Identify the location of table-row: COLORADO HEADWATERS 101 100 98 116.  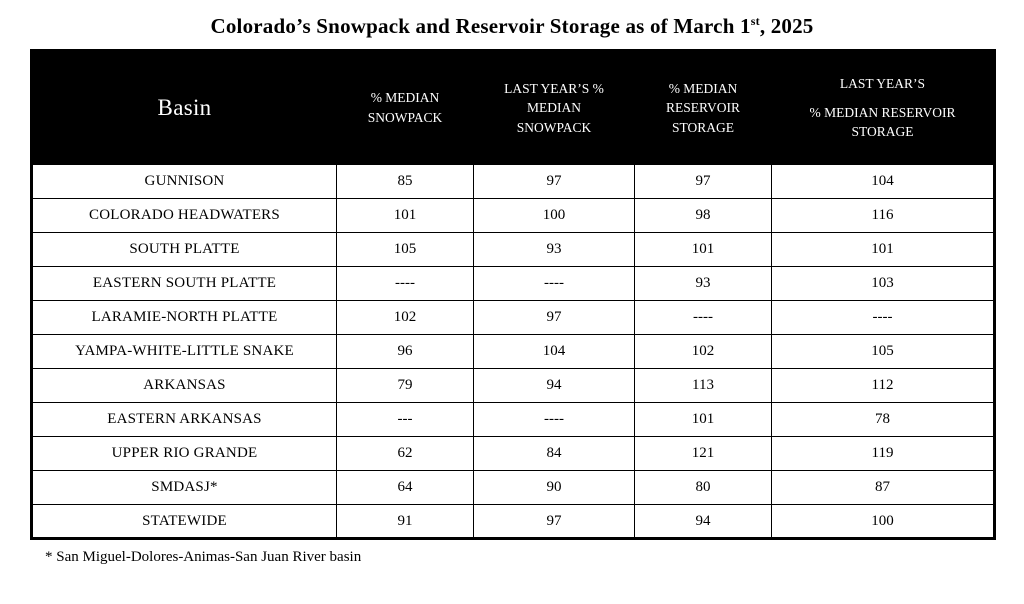
(513, 215).